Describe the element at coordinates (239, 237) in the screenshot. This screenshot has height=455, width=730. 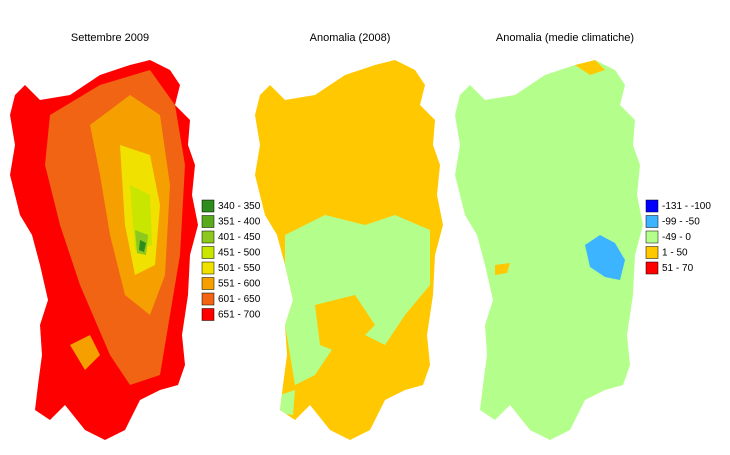
I see `legend-label: 401 - 450` at that location.